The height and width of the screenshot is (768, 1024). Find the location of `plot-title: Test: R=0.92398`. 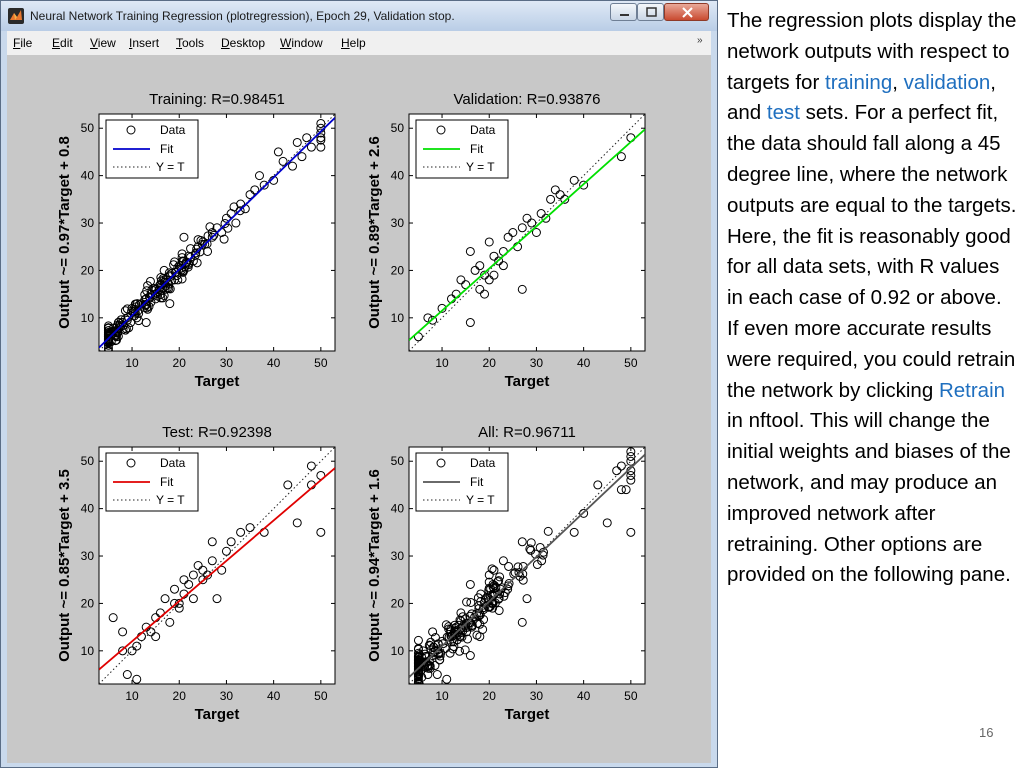

plot-title: Test: R=0.92398 is located at coordinates (217, 432).